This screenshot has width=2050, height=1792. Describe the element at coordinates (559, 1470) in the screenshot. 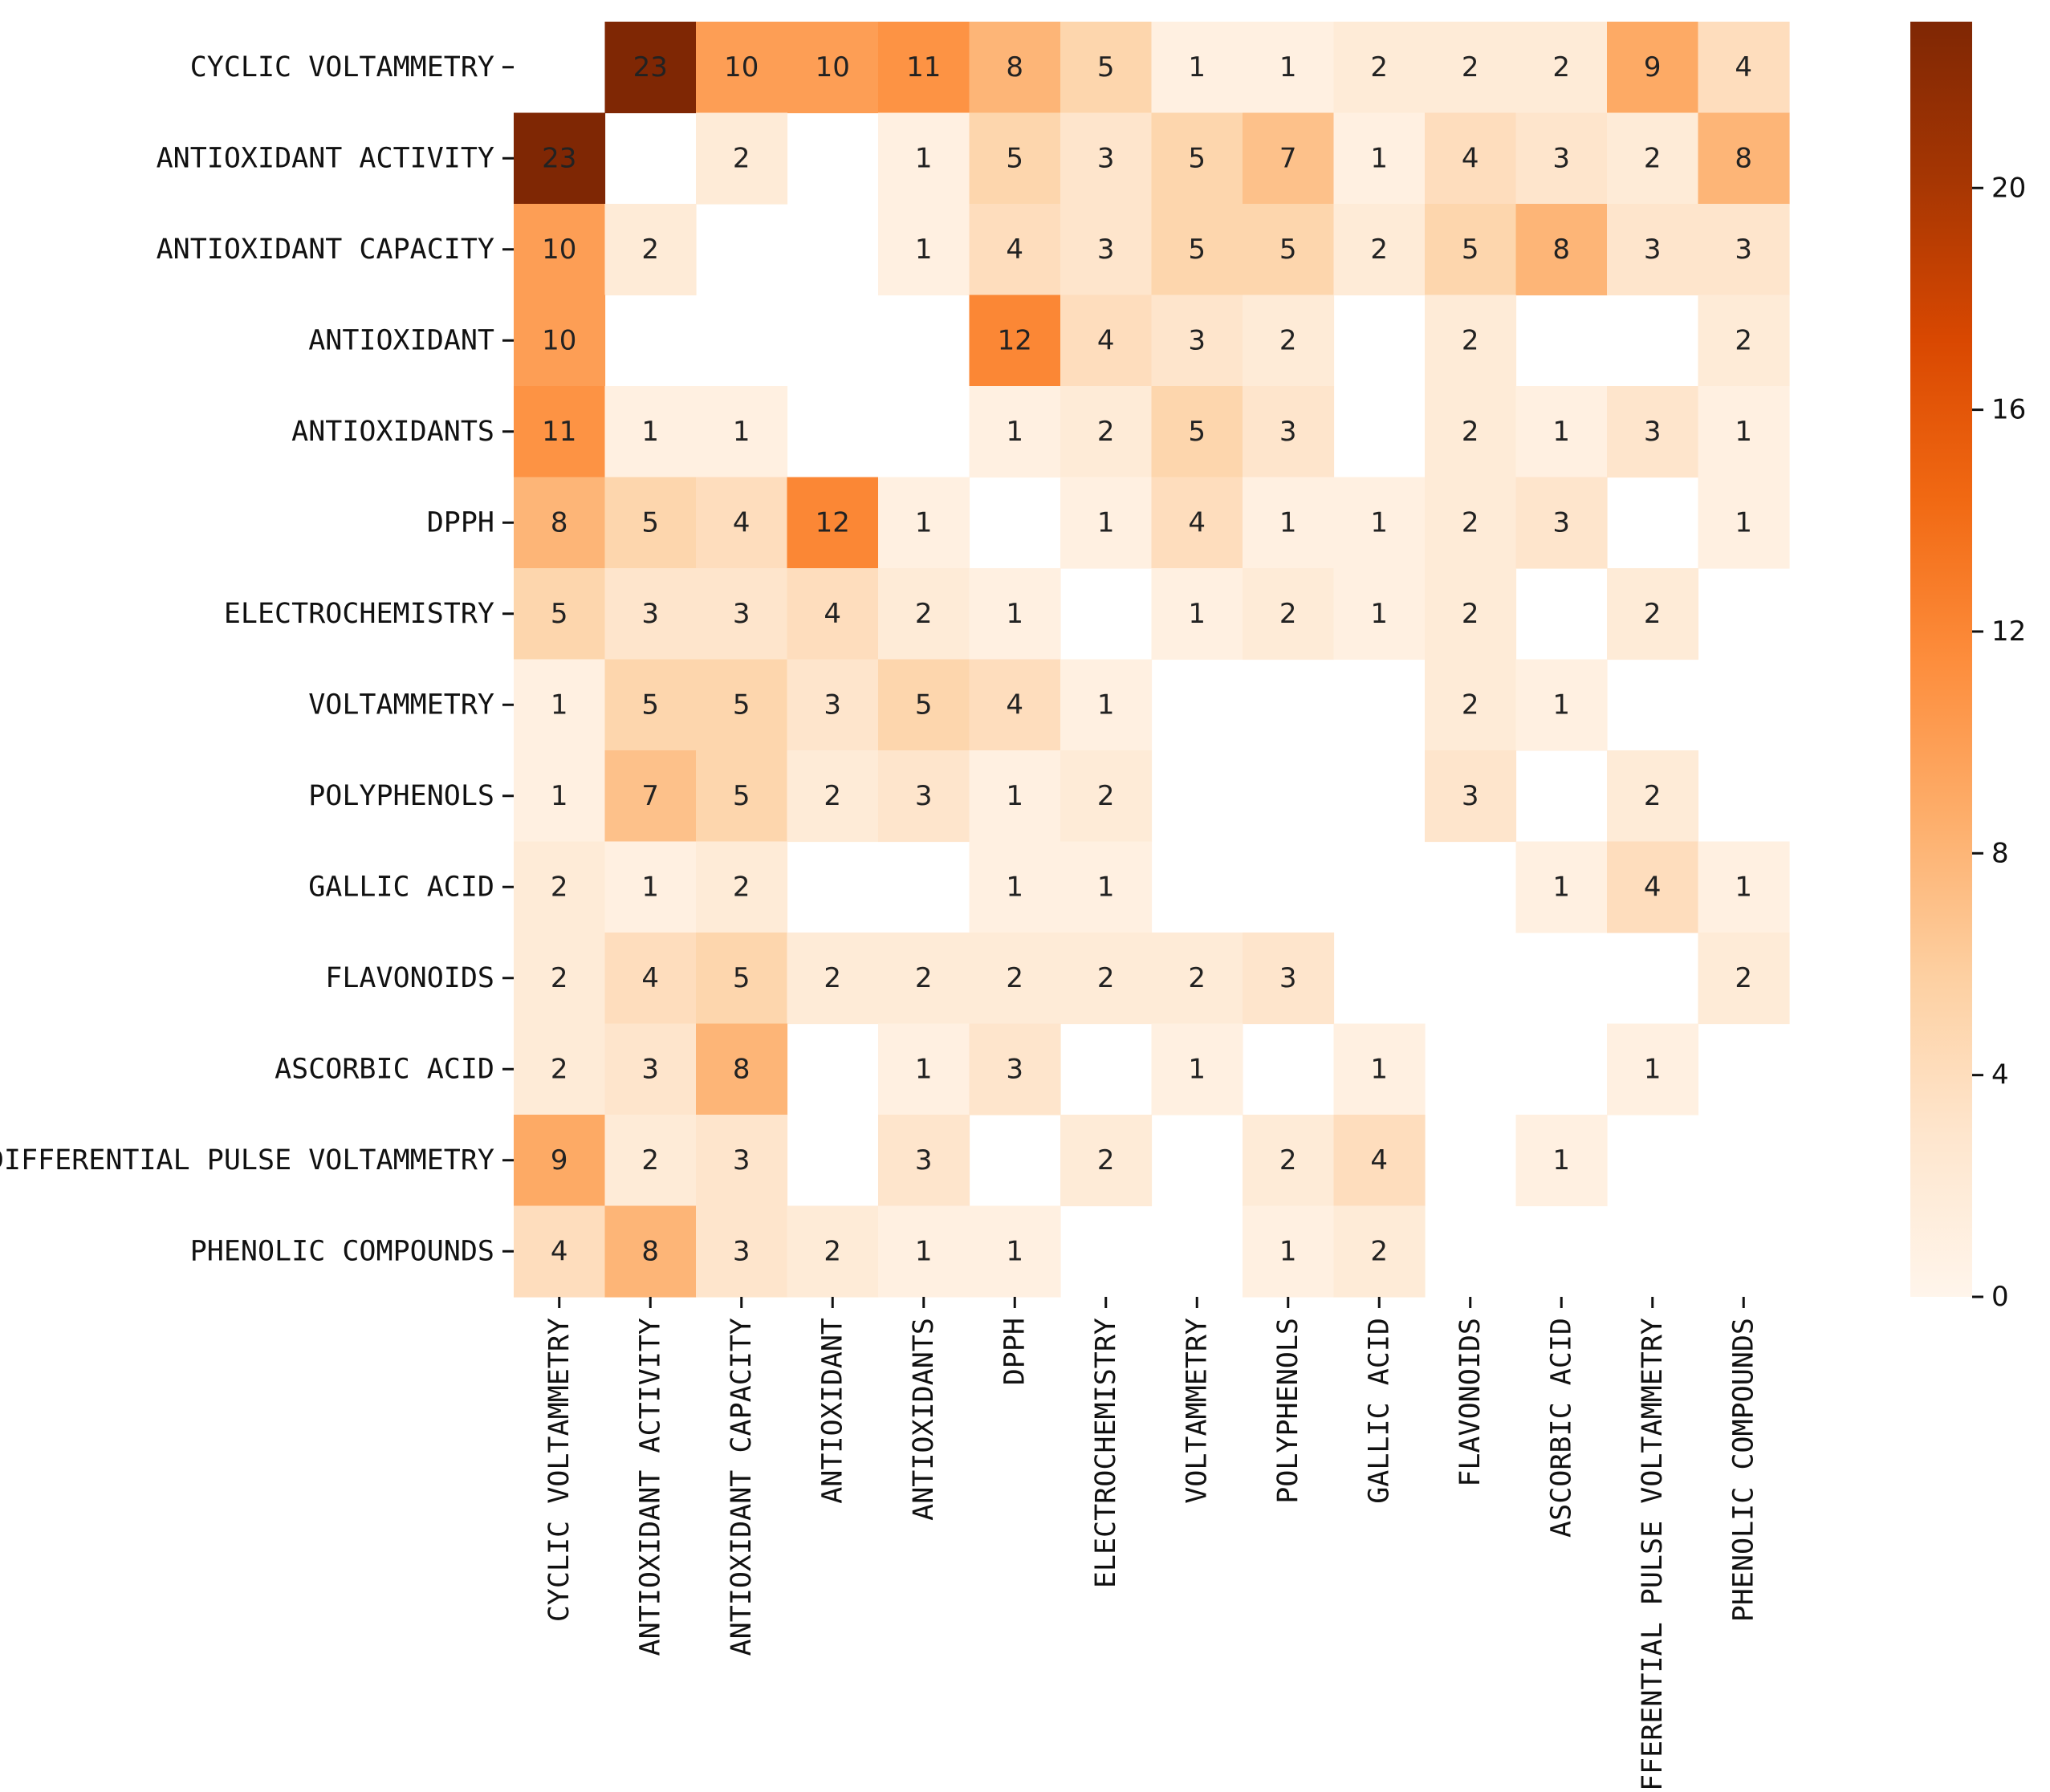

I see `column-tick-label: CYCLIC VOLTAMMETRY` at that location.